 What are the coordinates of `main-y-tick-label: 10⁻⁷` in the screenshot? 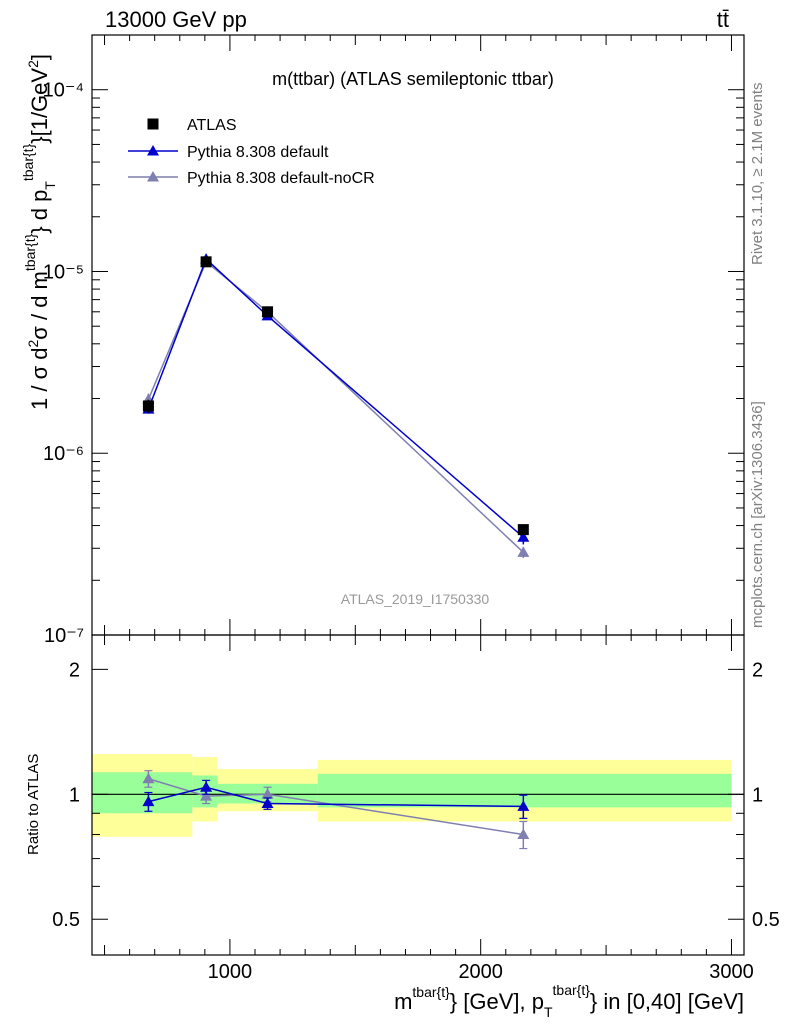 It's located at (64, 636).